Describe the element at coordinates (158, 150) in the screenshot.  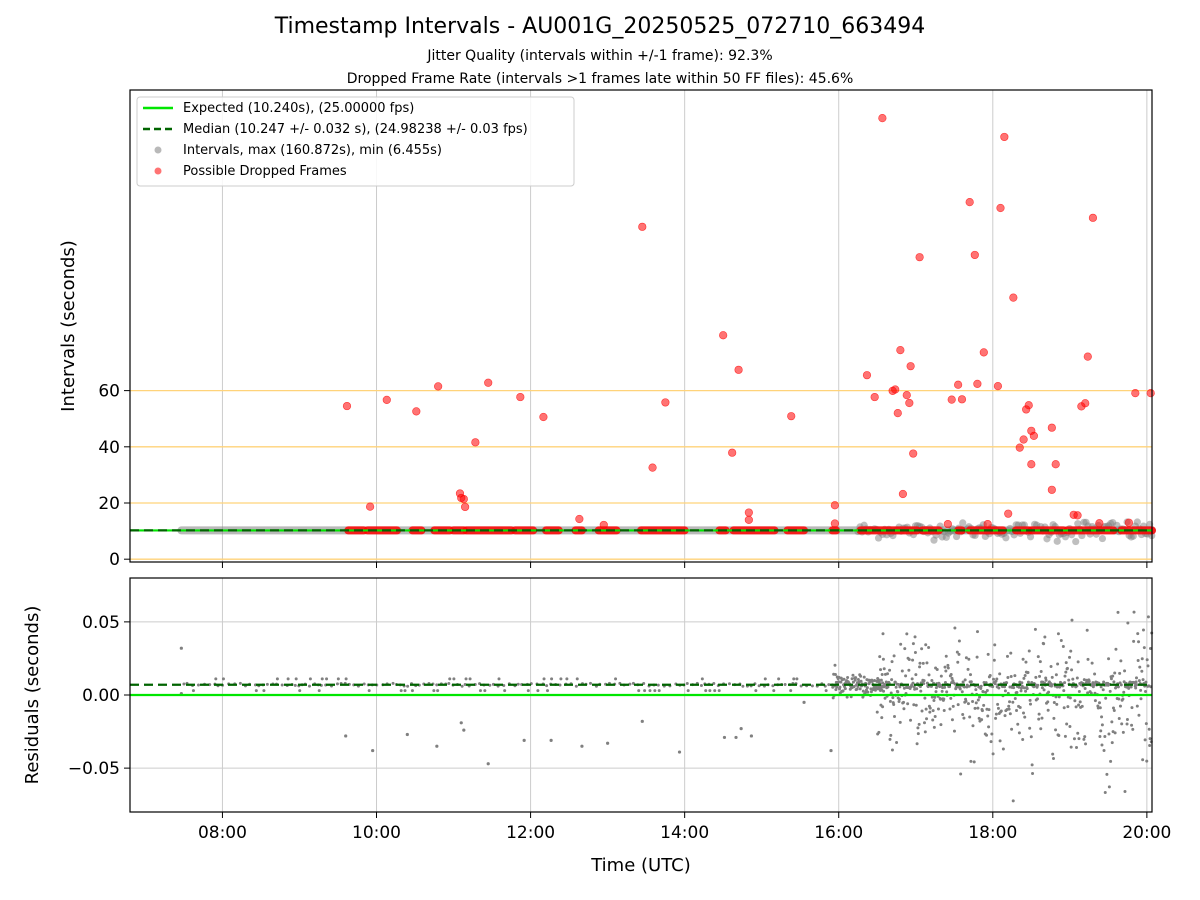
I see `legend-intervals-swatch` at that location.